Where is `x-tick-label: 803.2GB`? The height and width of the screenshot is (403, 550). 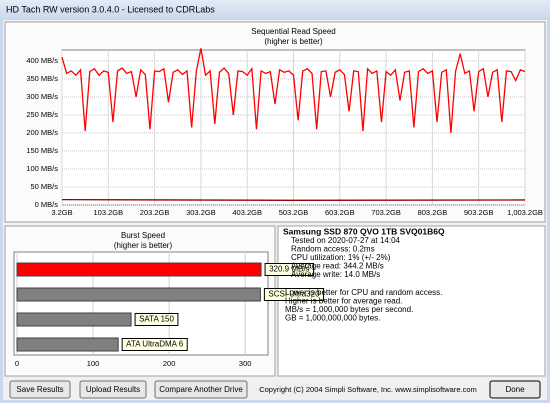
x-tick-label: 803.2GB is located at coordinates (433, 212).